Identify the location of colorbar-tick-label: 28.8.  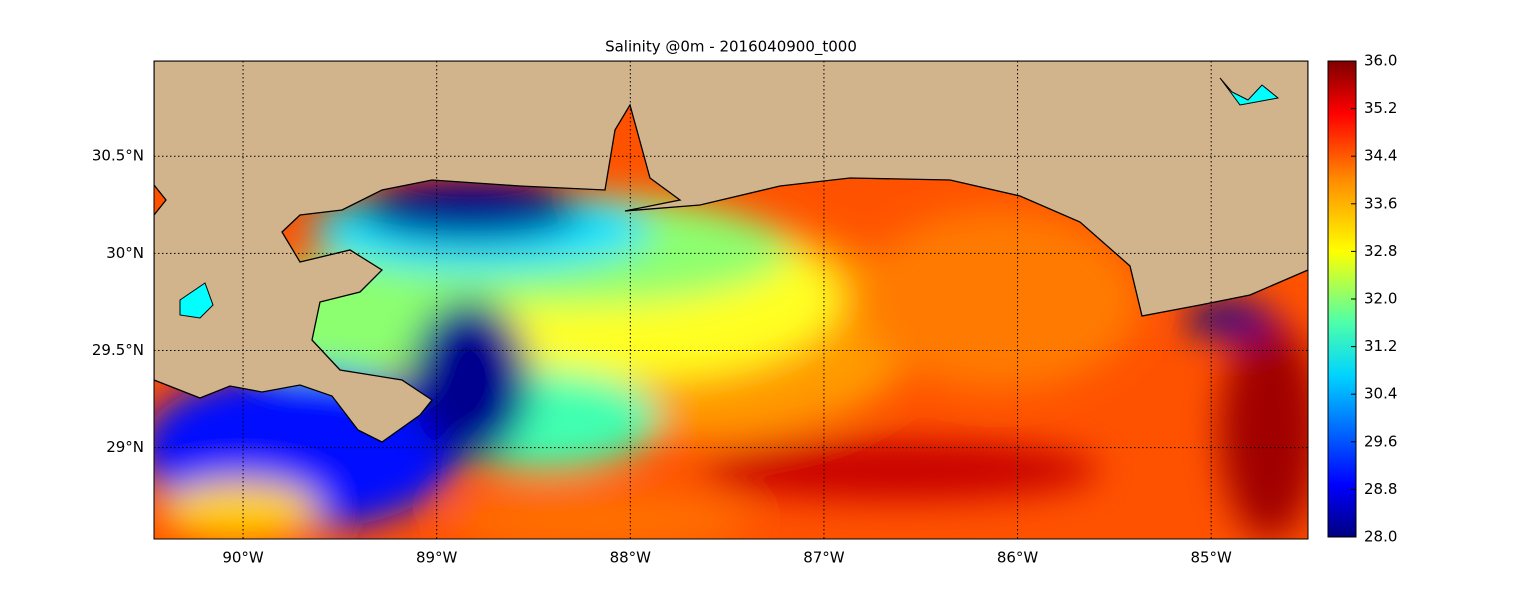
(1380, 489).